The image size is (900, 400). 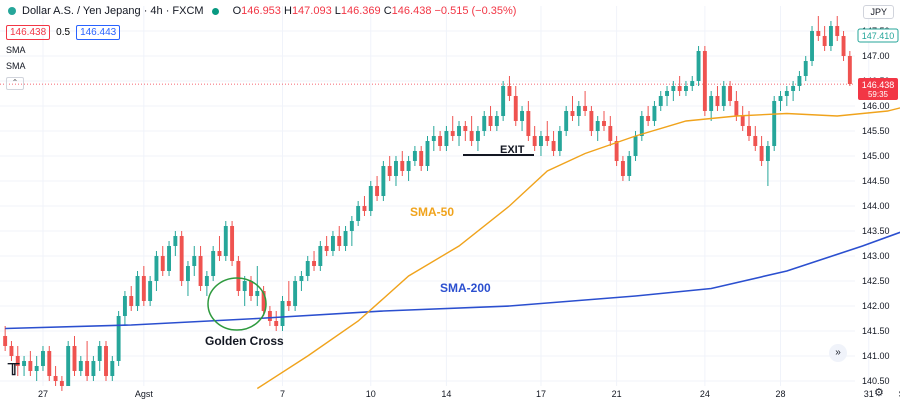 What do you see at coordinates (360, 11) in the screenshot?
I see `ohlc-low: 146.369` at bounding box center [360, 11].